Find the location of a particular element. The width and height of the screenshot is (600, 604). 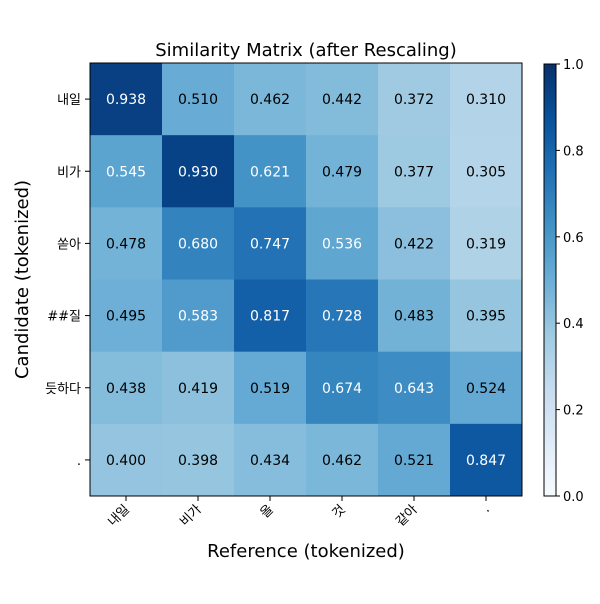

cell-value-label: 0.545 is located at coordinates (126, 172).